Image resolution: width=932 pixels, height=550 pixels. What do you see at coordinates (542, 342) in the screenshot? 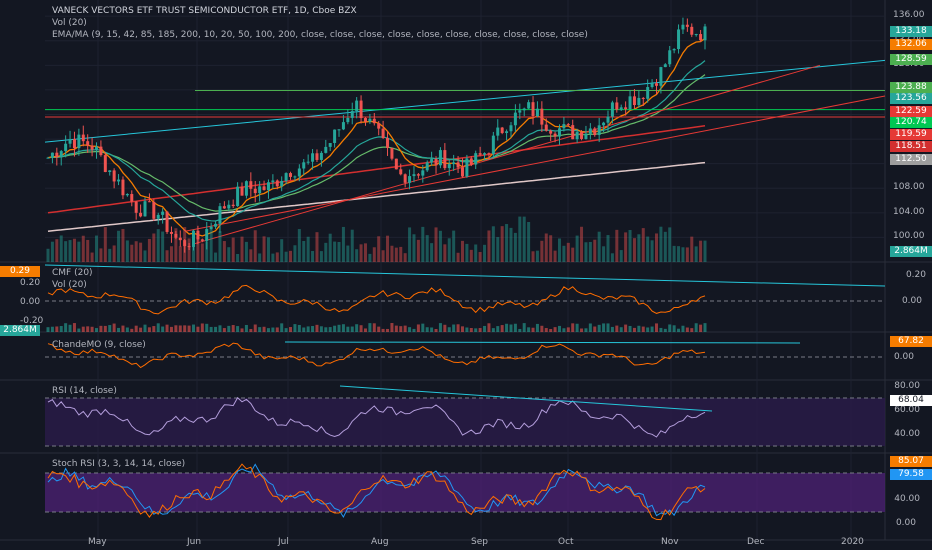
I see `chande-trendline` at bounding box center [542, 342].